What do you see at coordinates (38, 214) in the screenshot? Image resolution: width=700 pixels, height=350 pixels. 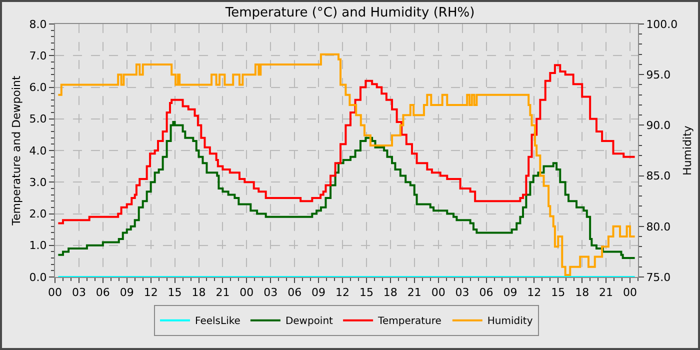 I see `y-tick-label: 2.0` at bounding box center [38, 214].